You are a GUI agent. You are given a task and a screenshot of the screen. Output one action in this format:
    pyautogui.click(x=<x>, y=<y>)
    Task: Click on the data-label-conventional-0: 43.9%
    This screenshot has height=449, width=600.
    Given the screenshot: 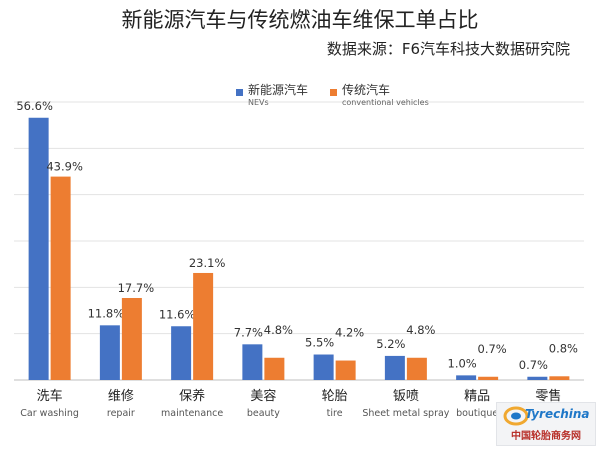 What is the action you would take?
    pyautogui.click(x=64, y=167)
    